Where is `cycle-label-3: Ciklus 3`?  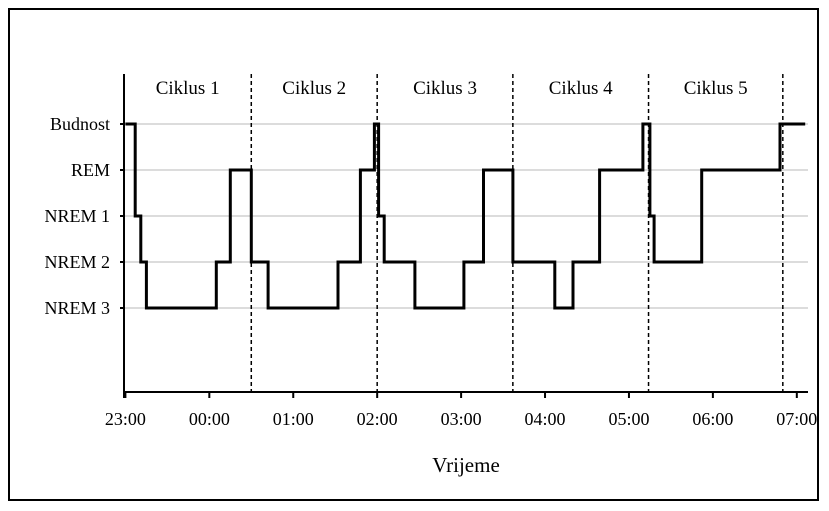
cycle-label-3: Ciklus 3 is located at coordinates (445, 88).